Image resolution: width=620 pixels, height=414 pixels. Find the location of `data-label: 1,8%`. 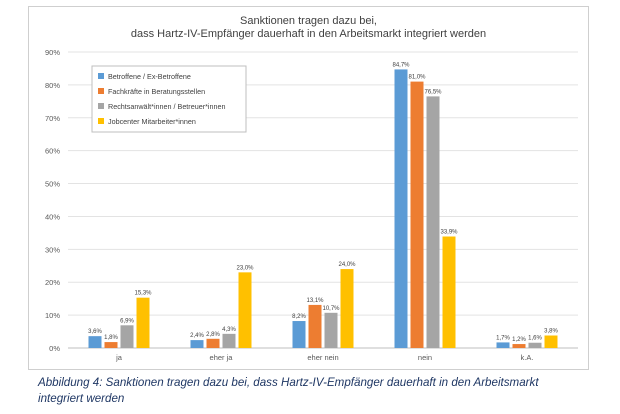

data-label: 1,8% is located at coordinates (111, 338).